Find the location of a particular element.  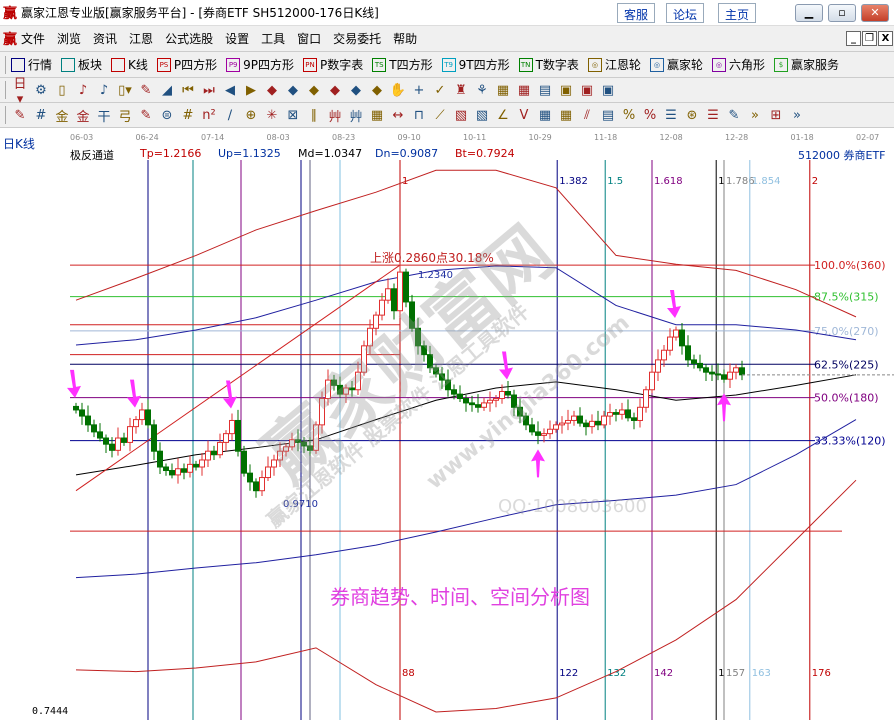

tool-icon: ◀ is located at coordinates (230, 90).